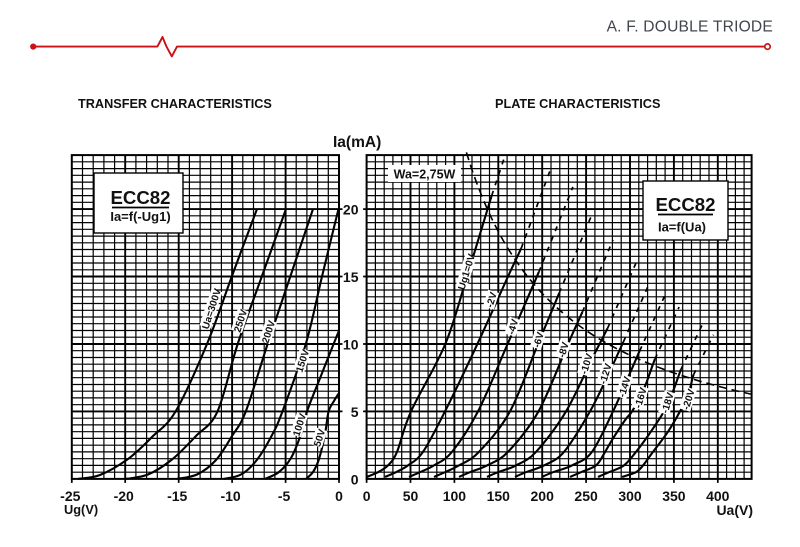 The height and width of the screenshot is (547, 800). What do you see at coordinates (177, 496) in the screenshot?
I see `svg-text: -15` at bounding box center [177, 496].